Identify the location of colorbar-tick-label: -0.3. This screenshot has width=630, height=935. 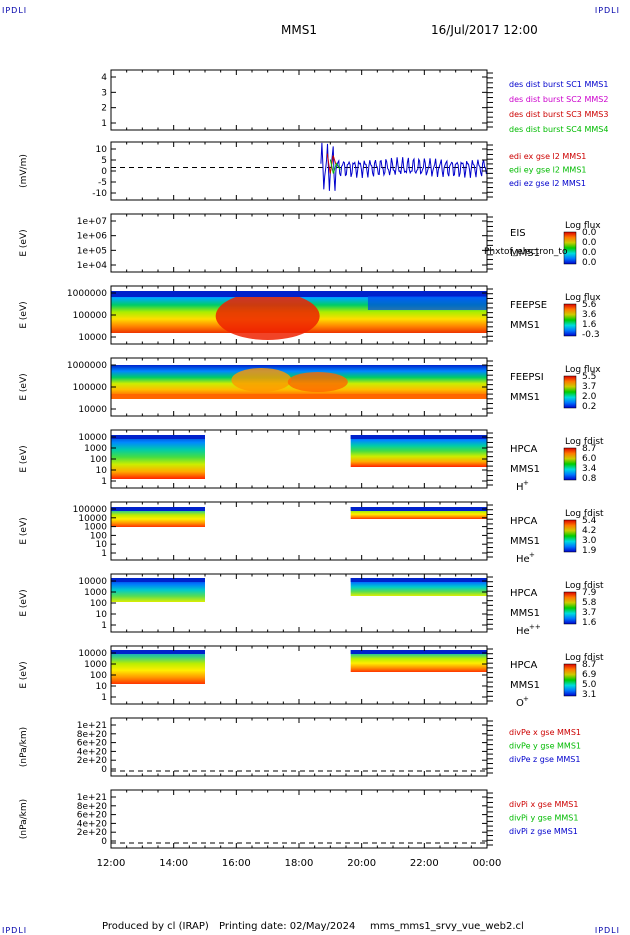
(591, 335).